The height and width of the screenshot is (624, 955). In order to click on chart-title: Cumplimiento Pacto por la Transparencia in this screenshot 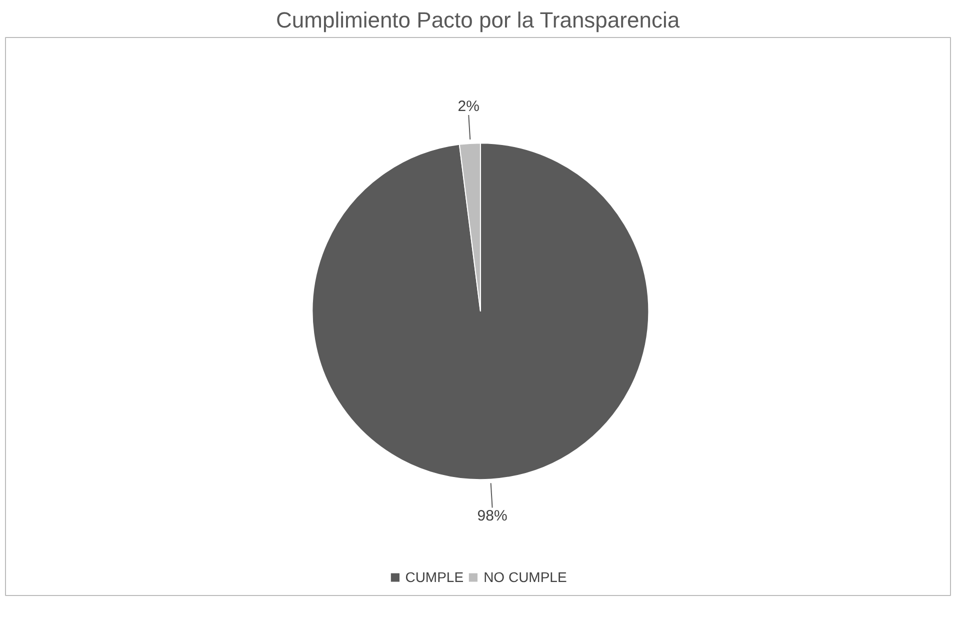, I will do `click(478, 20)`.